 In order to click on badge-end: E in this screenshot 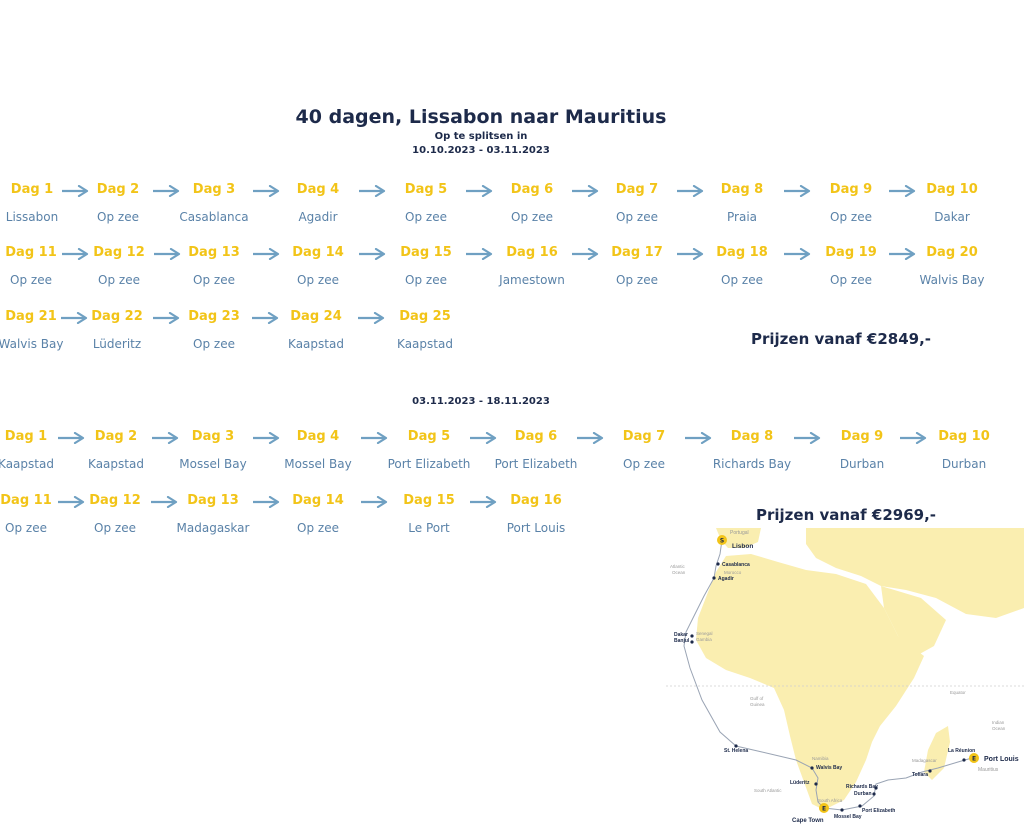, I will do `click(974, 759)`.